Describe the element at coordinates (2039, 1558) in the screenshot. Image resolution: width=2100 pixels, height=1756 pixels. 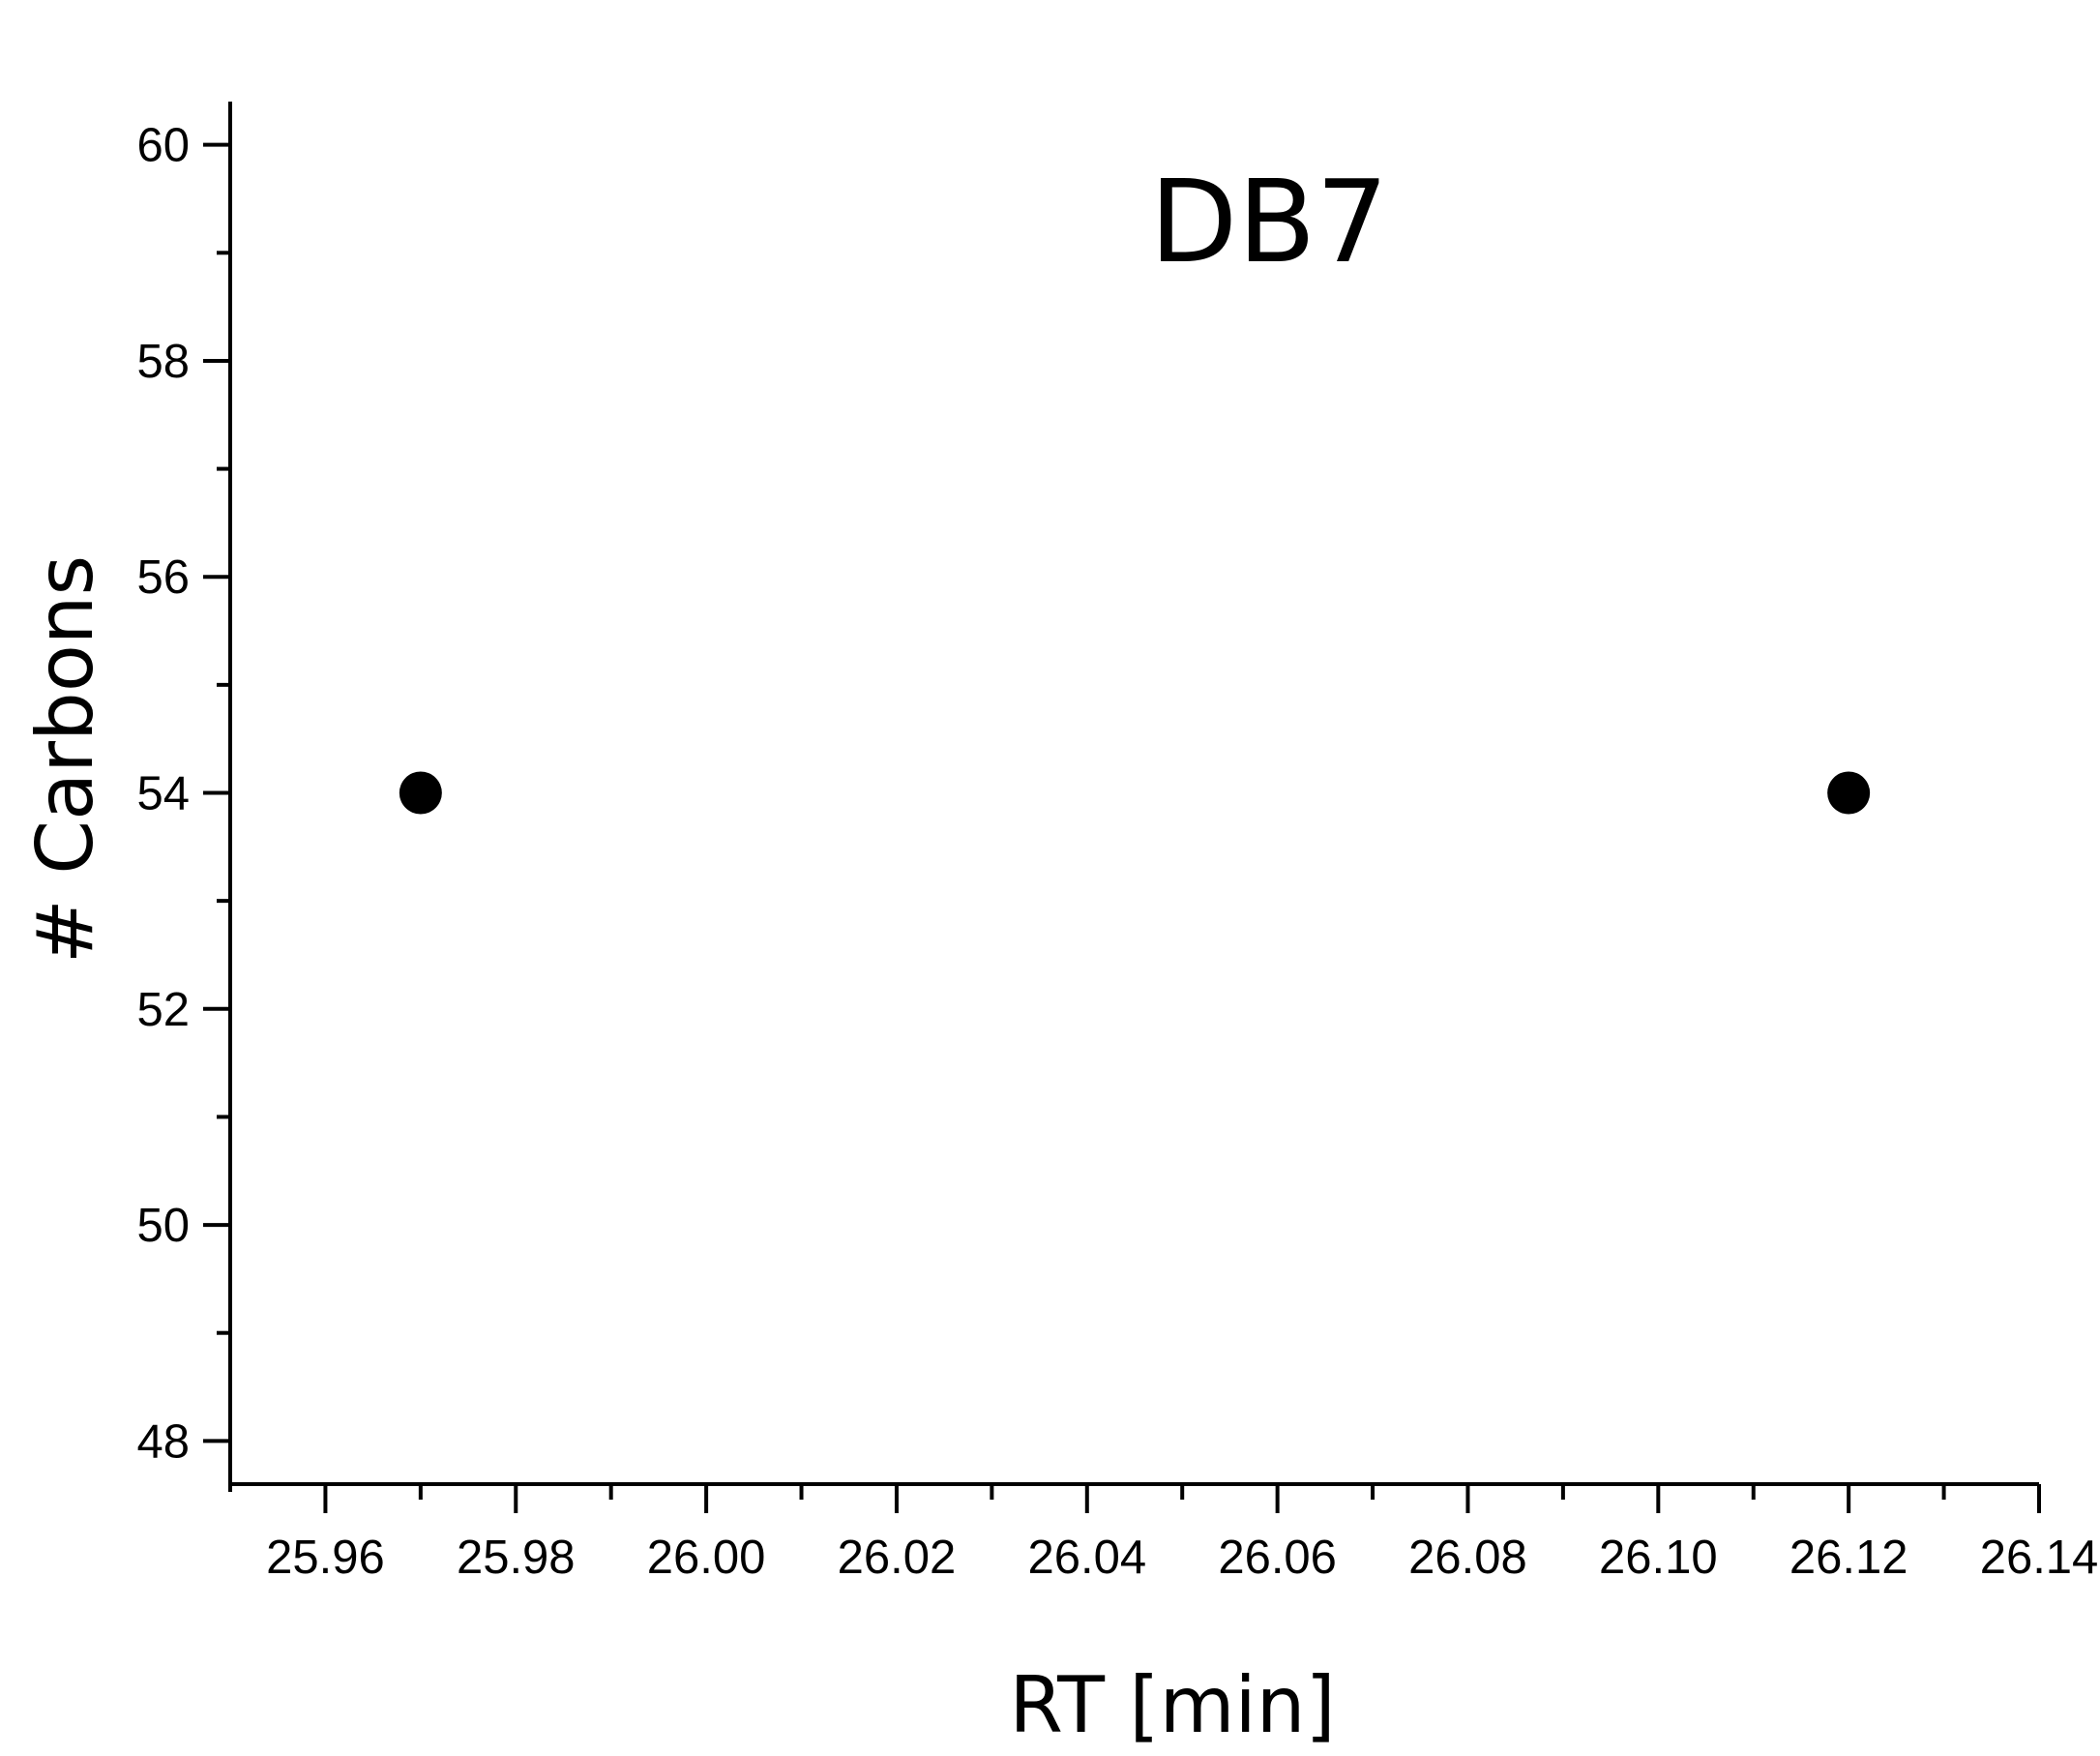
I see `x-tick-label: 26.14` at that location.